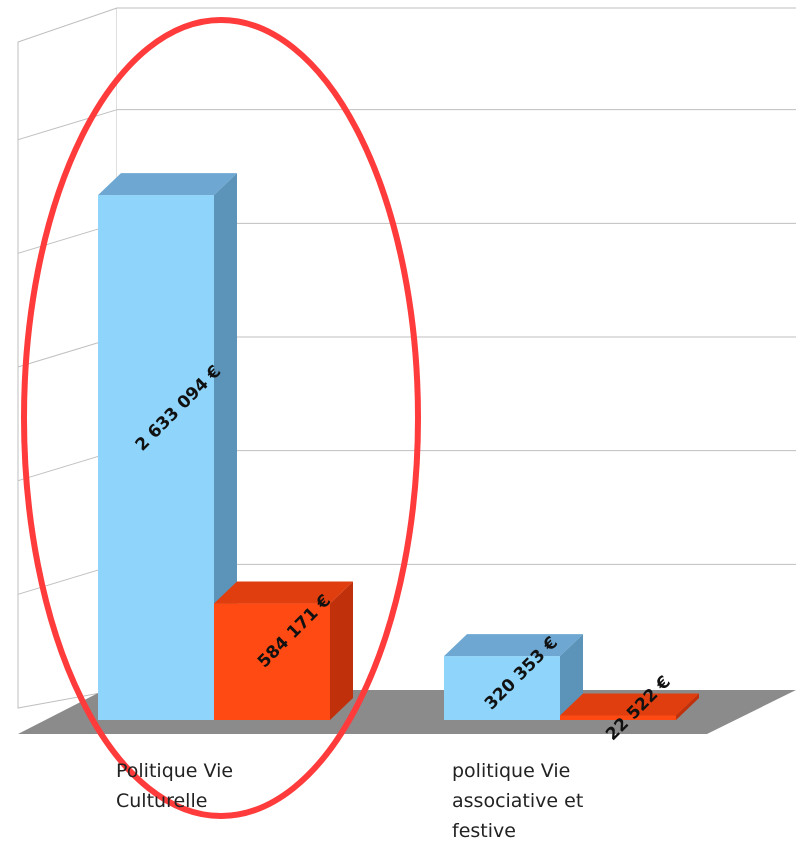 The image size is (796, 854). What do you see at coordinates (162, 801) in the screenshot?
I see `category-label-line: Culturelle` at bounding box center [162, 801].